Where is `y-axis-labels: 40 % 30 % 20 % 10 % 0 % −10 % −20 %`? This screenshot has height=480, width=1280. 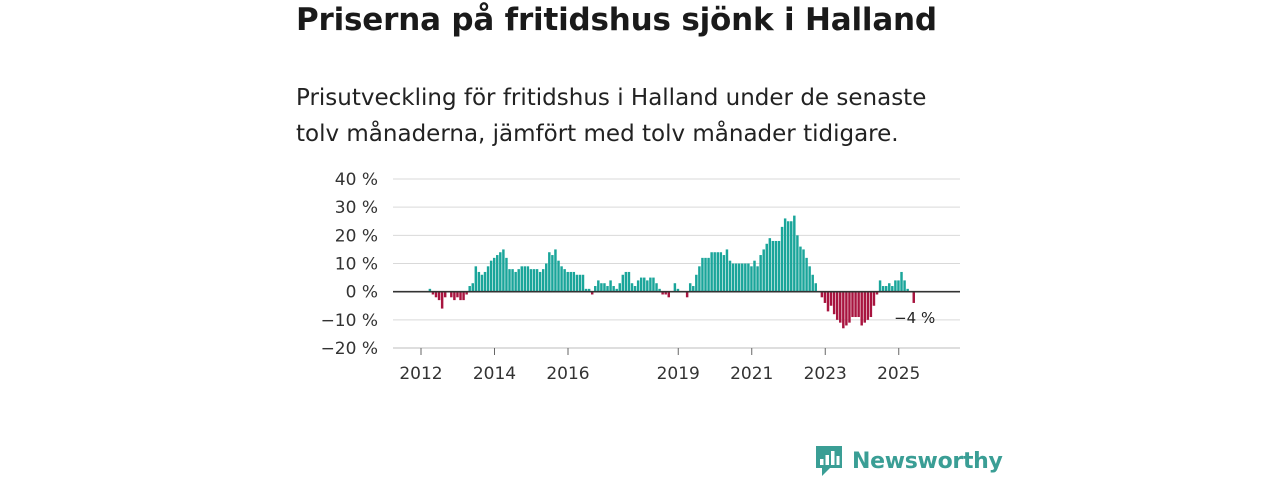
y-axis-labels: 40 % 30 % 20 % 10 % 0 % −10 % −20 % is located at coordinates (349, 264).